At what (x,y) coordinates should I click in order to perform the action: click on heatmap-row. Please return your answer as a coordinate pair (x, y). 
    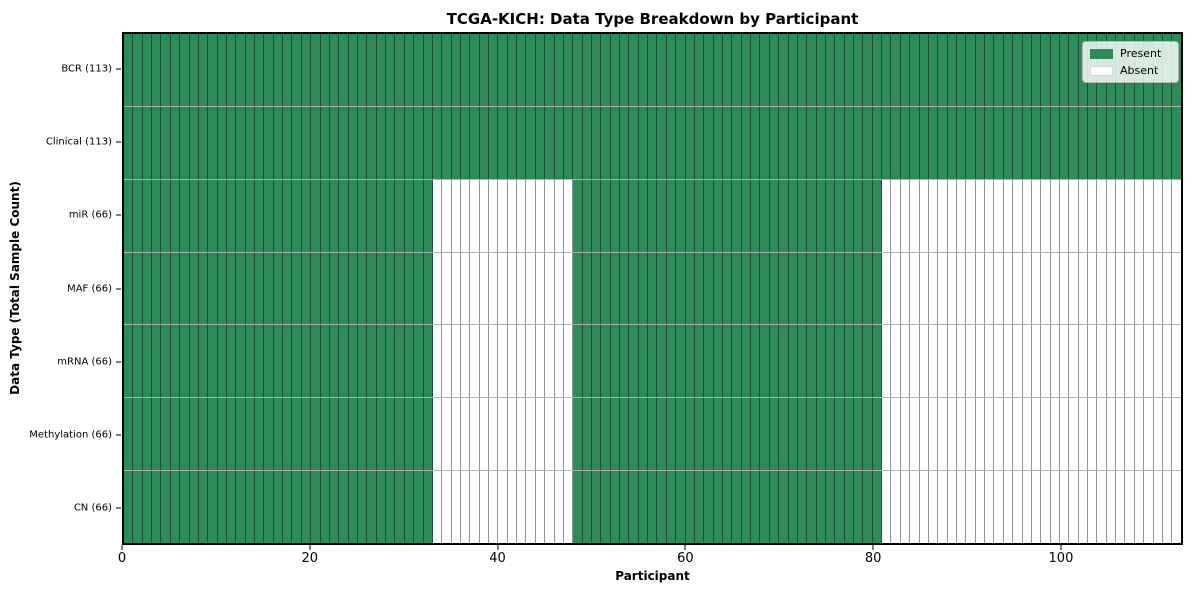
    Looking at the image, I should click on (652, 362).